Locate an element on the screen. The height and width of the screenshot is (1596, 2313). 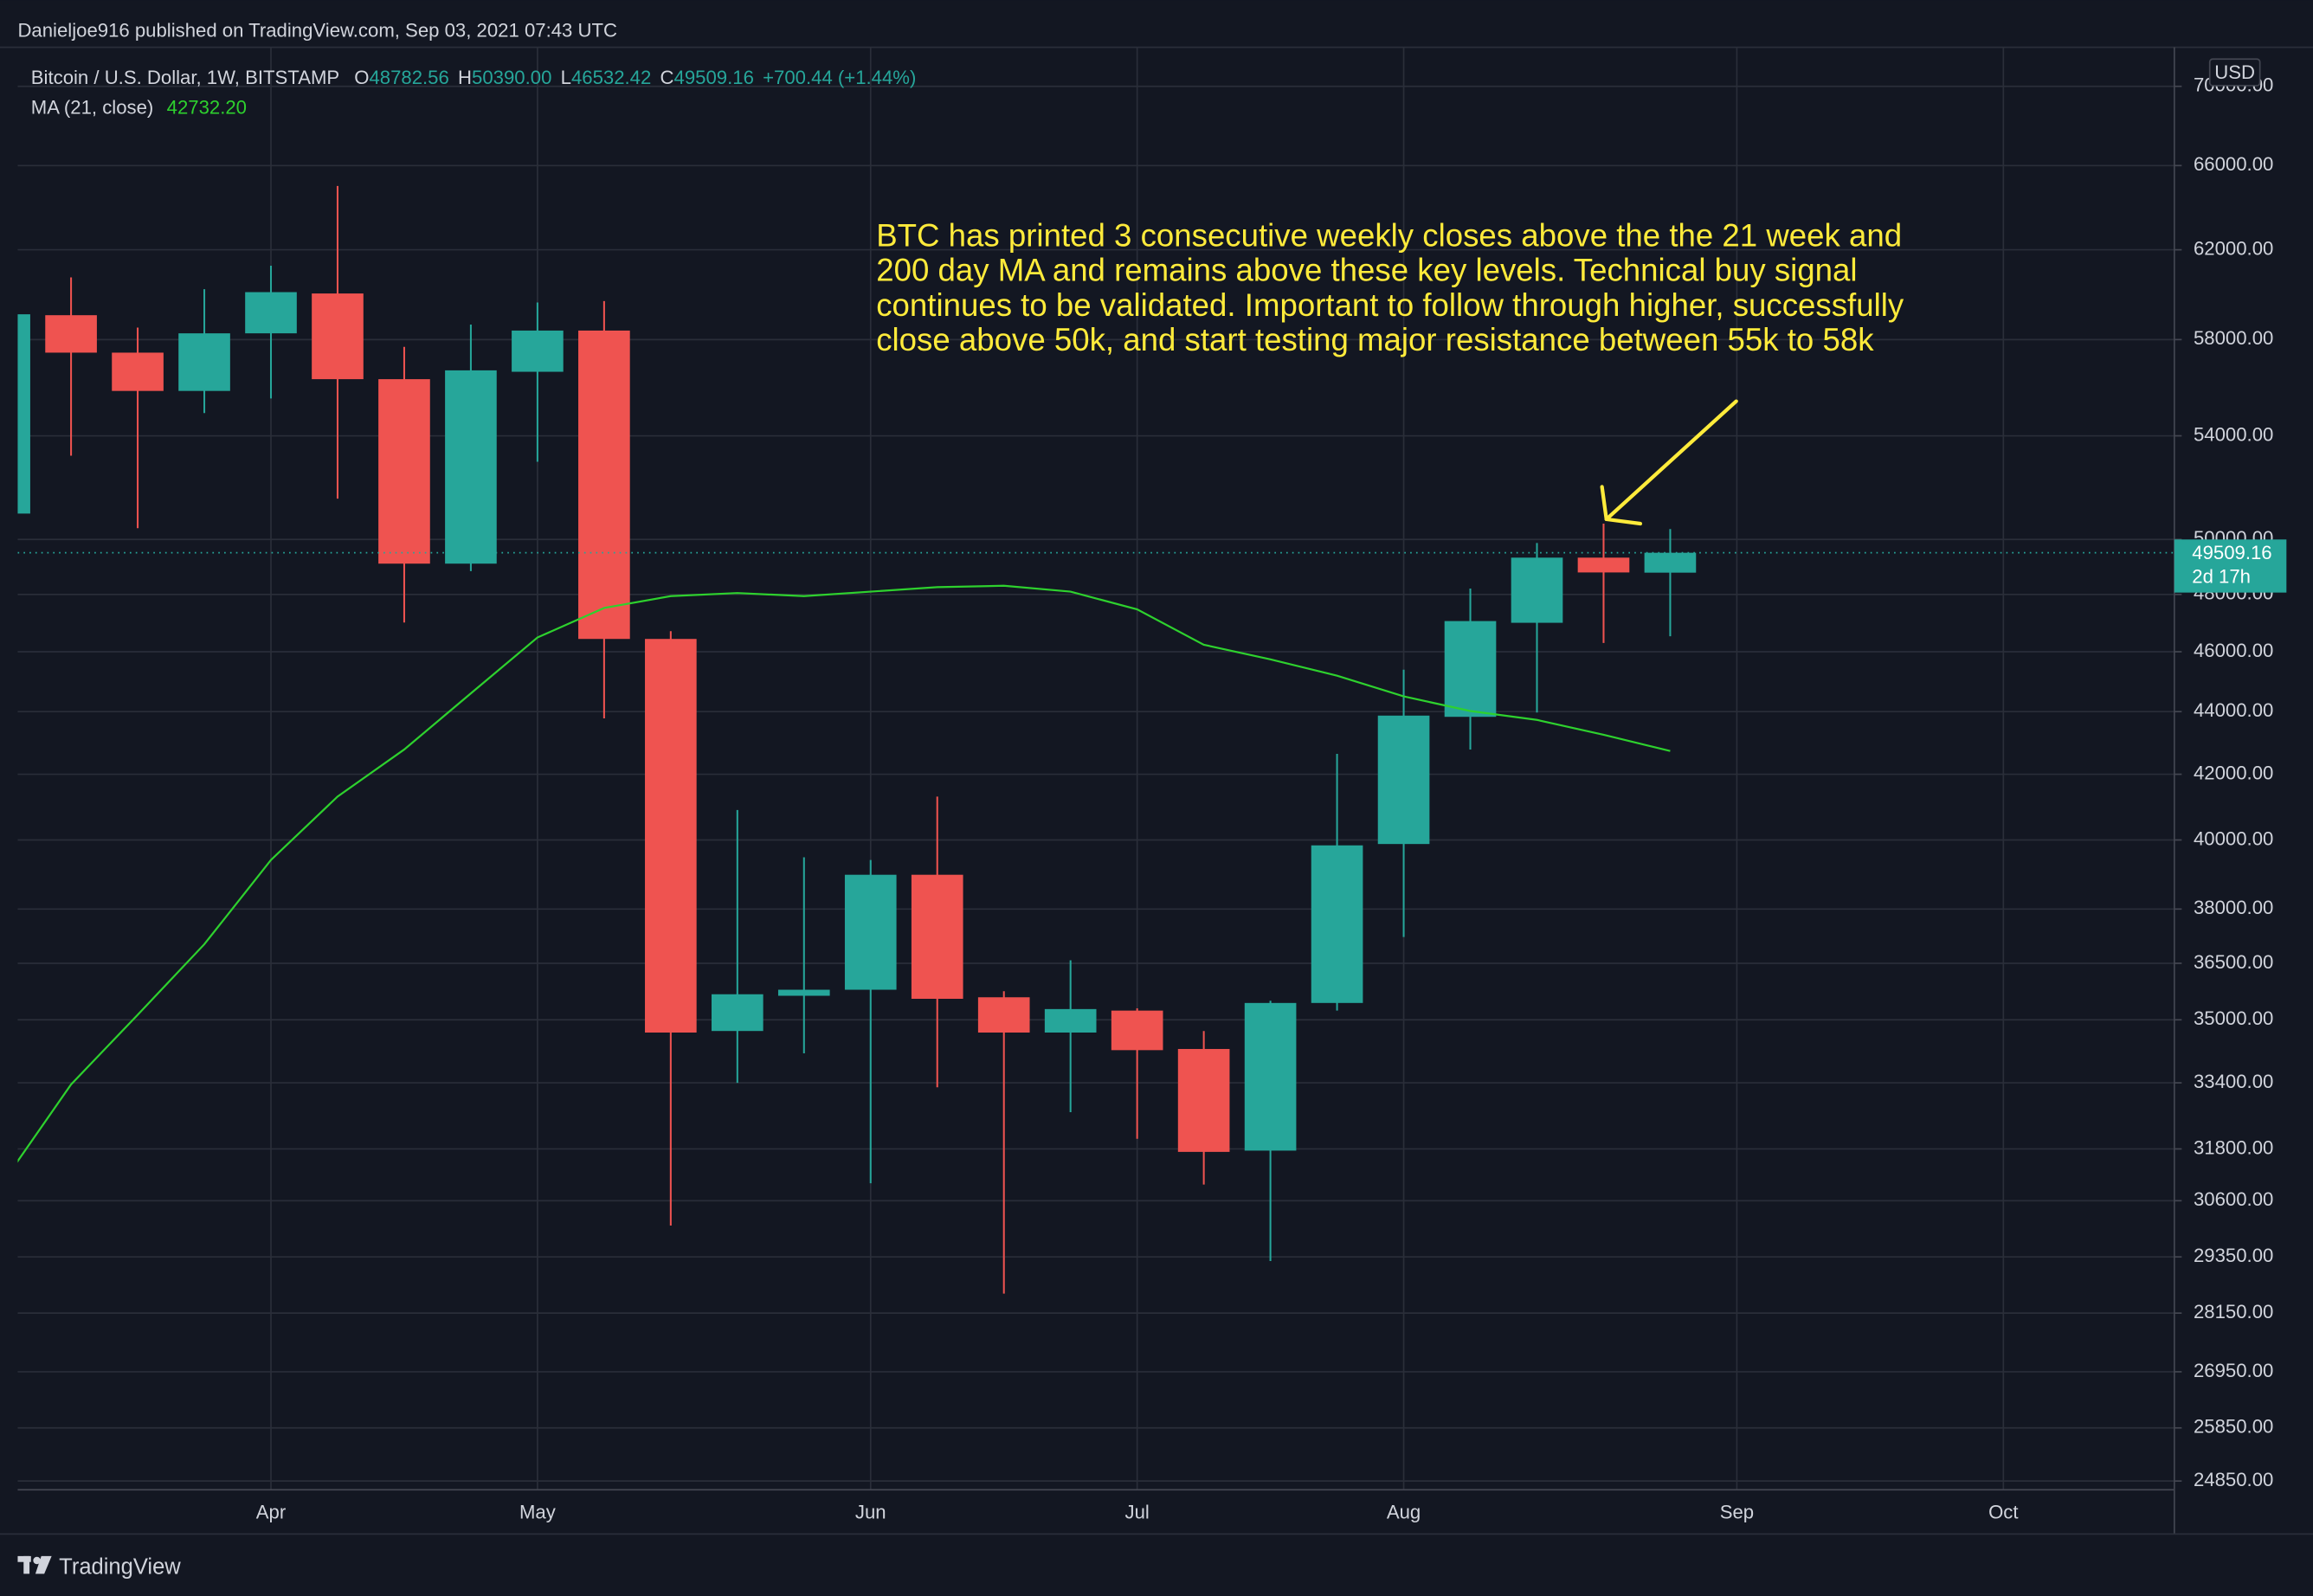
arrow-shaft is located at coordinates (1671, 461).